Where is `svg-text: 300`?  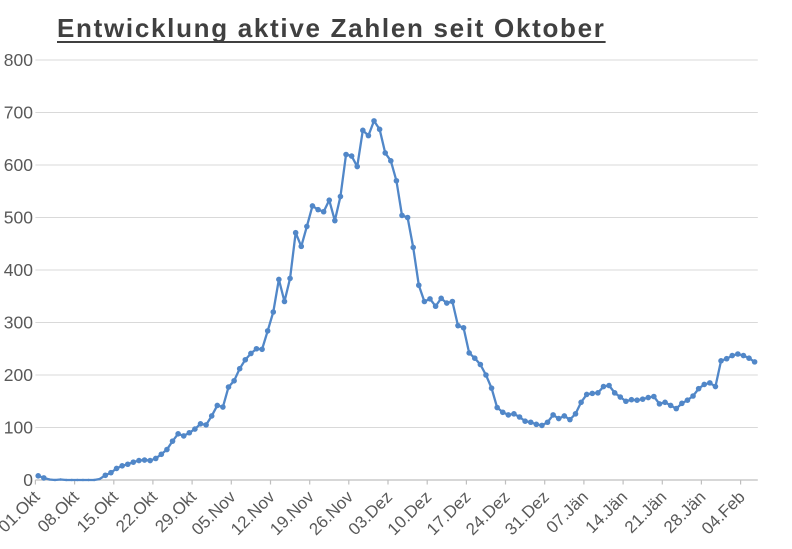 svg-text: 300 is located at coordinates (18, 323).